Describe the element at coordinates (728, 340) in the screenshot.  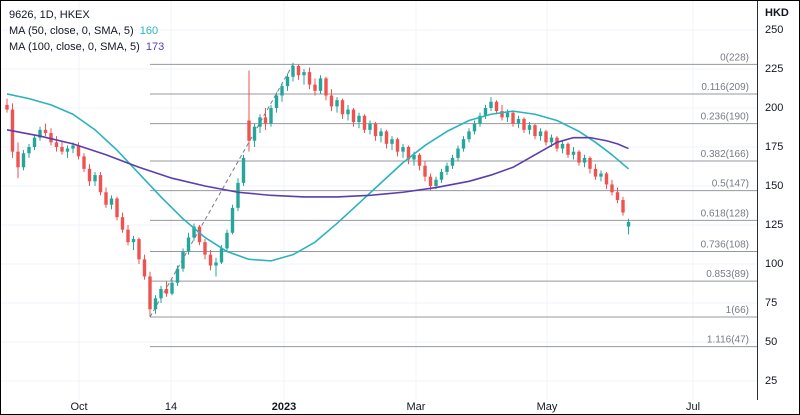
I see `fib-level-label: 1.116(47)` at that location.